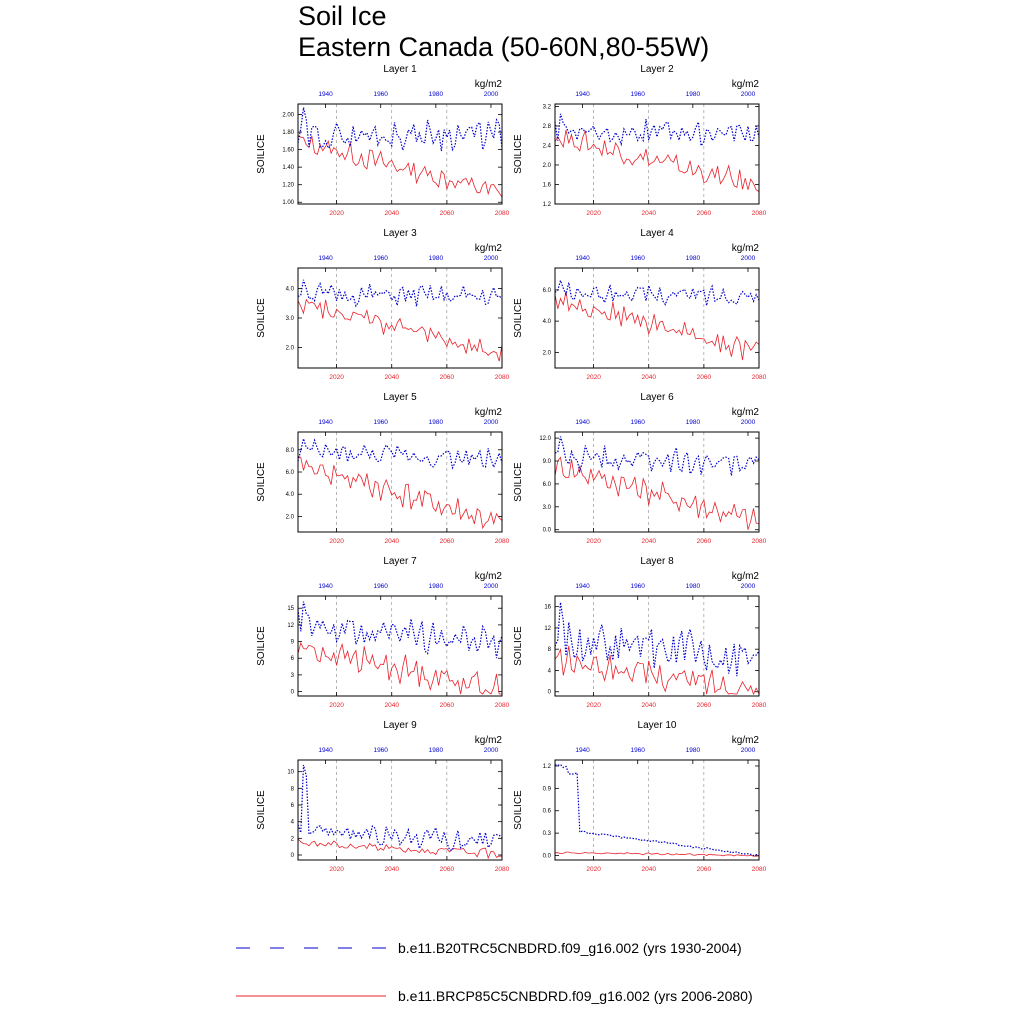 The height and width of the screenshot is (1024, 1024). What do you see at coordinates (342, 16) in the screenshot?
I see `figure-title-line1: Soil Ice` at bounding box center [342, 16].